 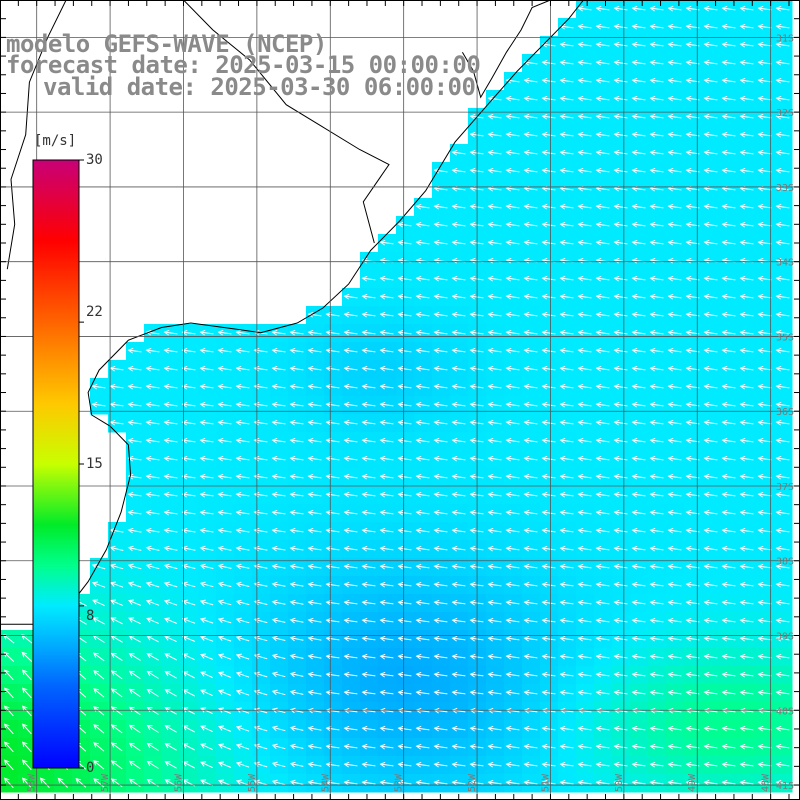 I want to click on lagoa-dos-patos, so click(x=506, y=49).